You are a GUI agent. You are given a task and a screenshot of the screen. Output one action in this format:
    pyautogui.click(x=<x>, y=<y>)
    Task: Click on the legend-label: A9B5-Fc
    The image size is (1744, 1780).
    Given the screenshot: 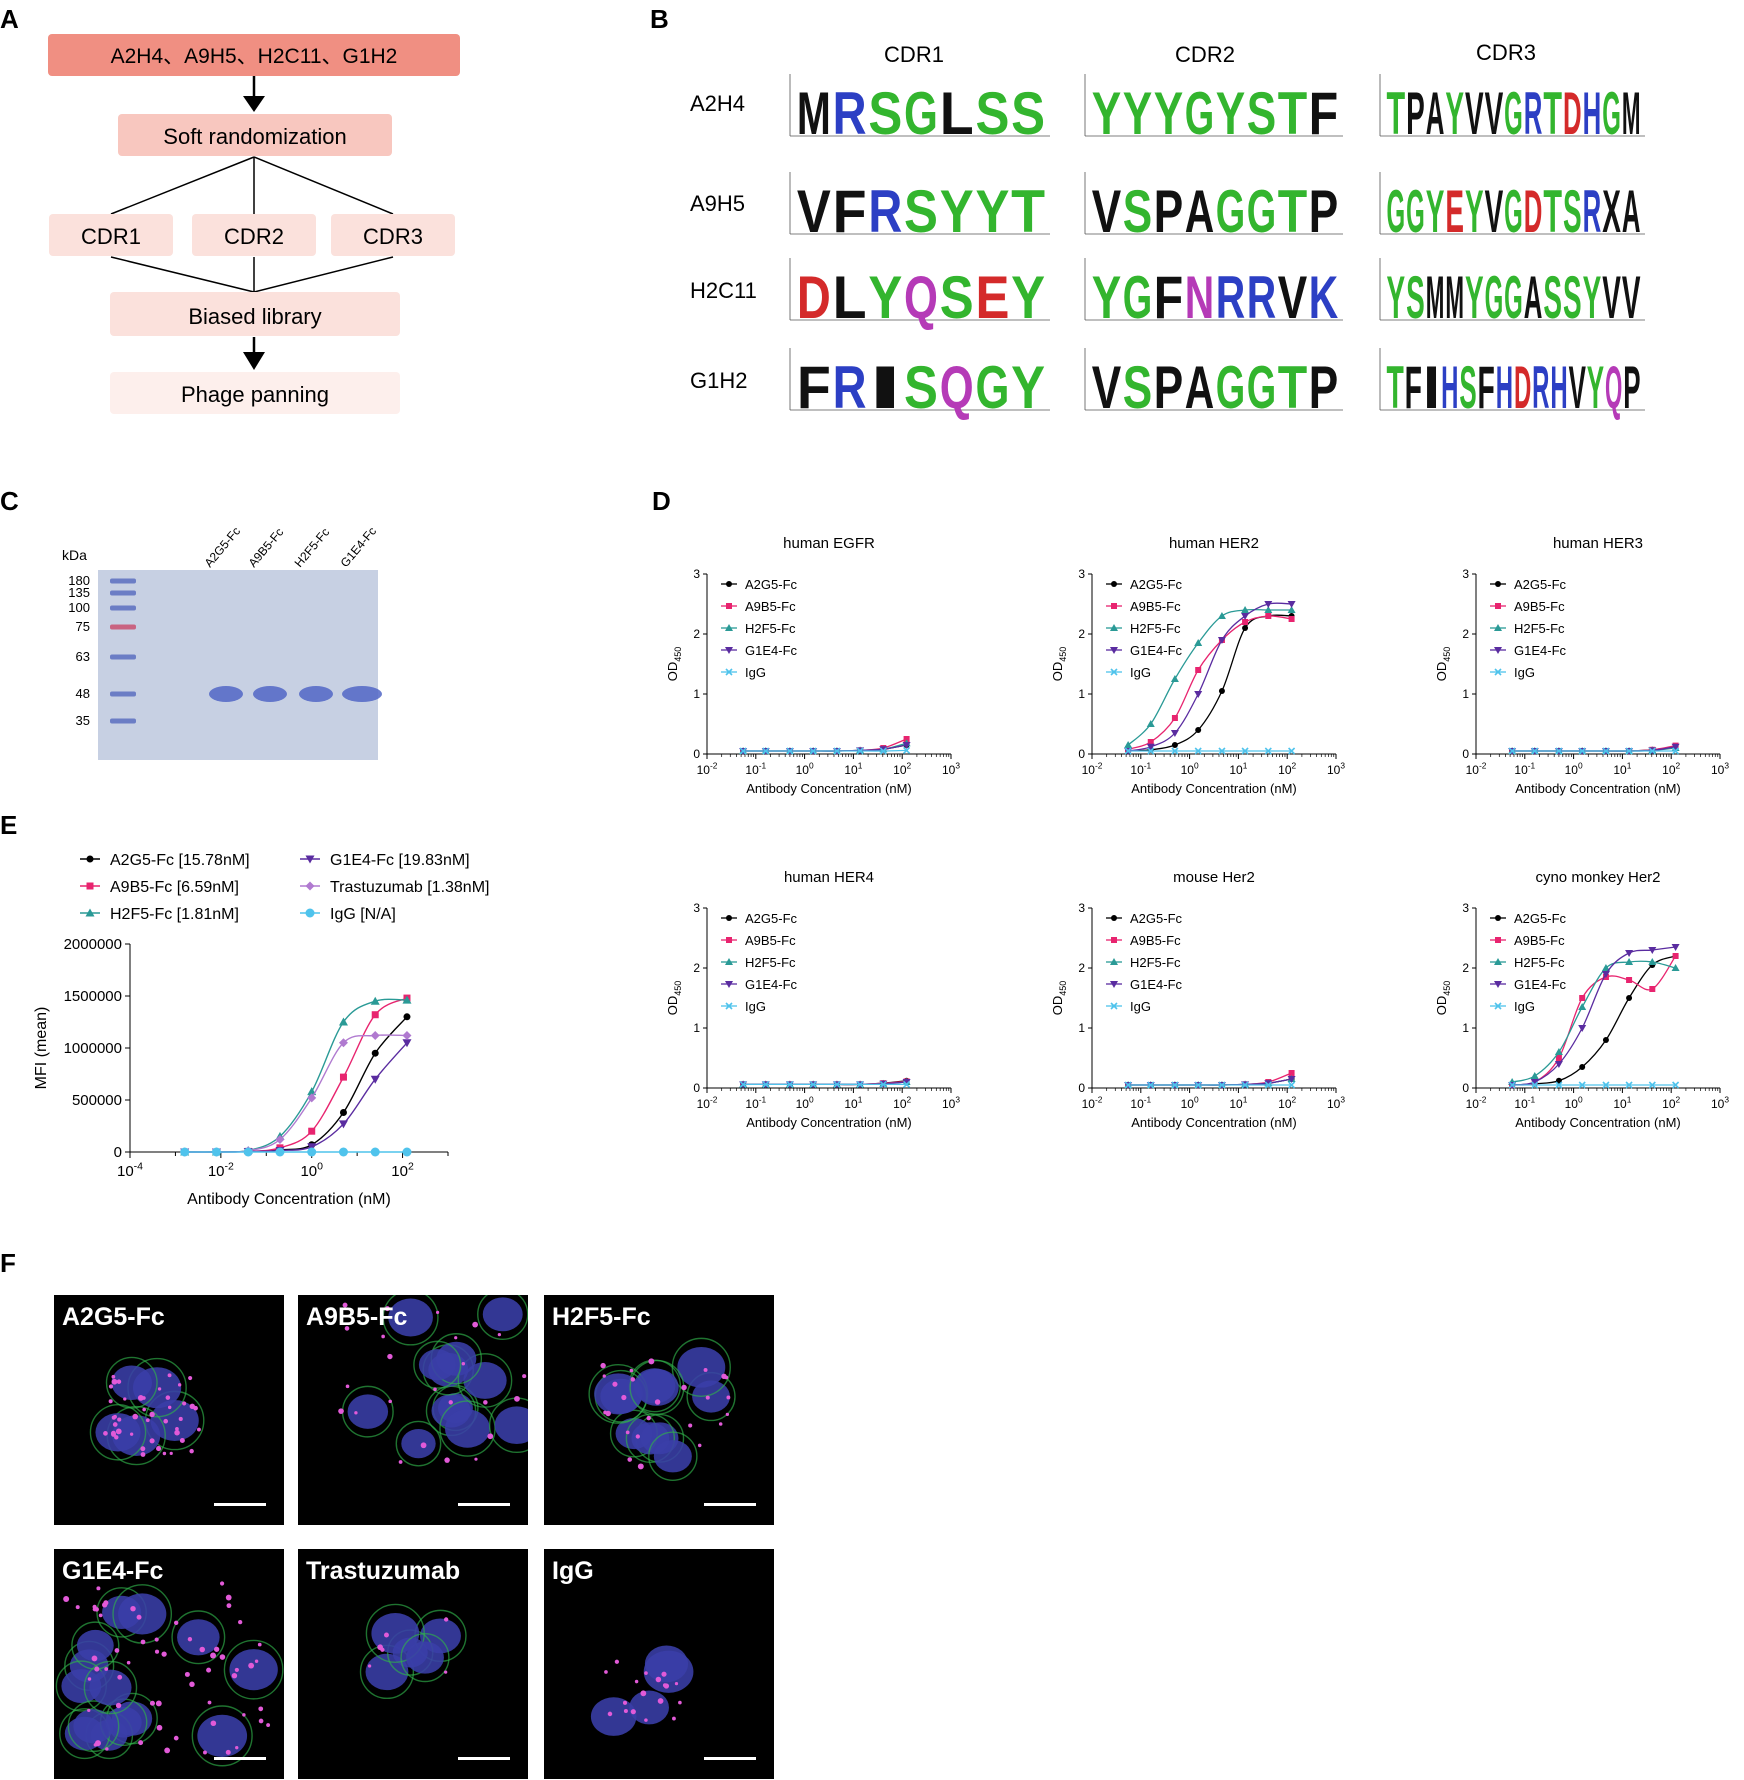 What is the action you would take?
    pyautogui.click(x=770, y=606)
    